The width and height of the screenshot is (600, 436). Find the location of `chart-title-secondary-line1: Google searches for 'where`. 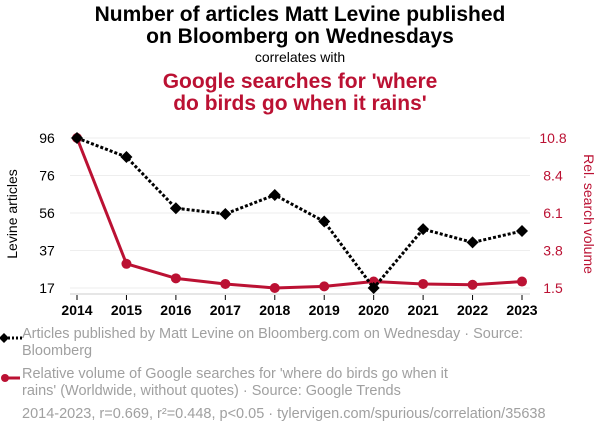

chart-title-secondary-line1: Google searches for 'where is located at coordinates (300, 81).